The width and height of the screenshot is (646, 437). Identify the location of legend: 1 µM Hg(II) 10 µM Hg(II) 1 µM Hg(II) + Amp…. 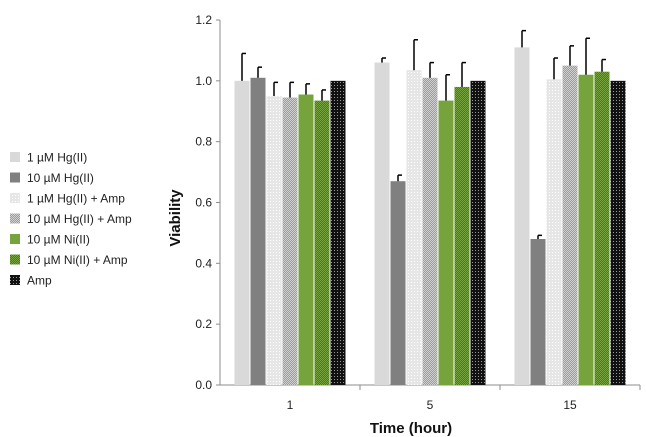
(71, 219).